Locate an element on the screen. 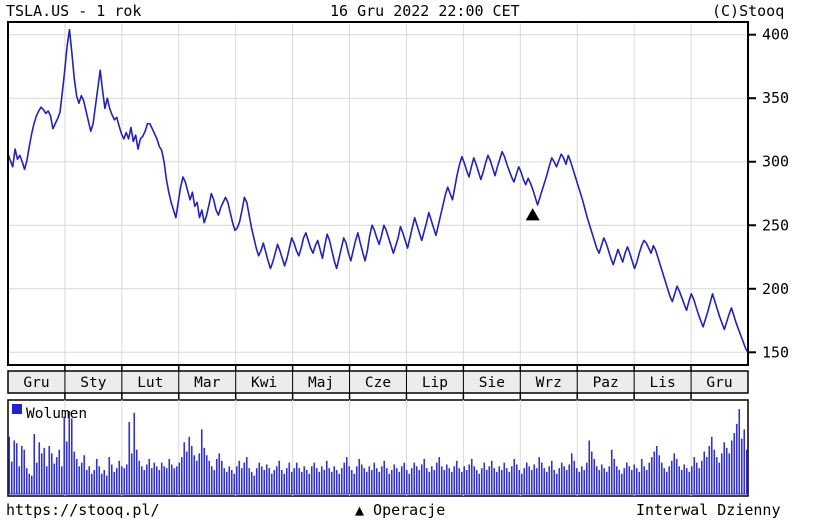 The width and height of the screenshot is (828, 522). y-axis-tick-label: 400 is located at coordinates (775, 35).